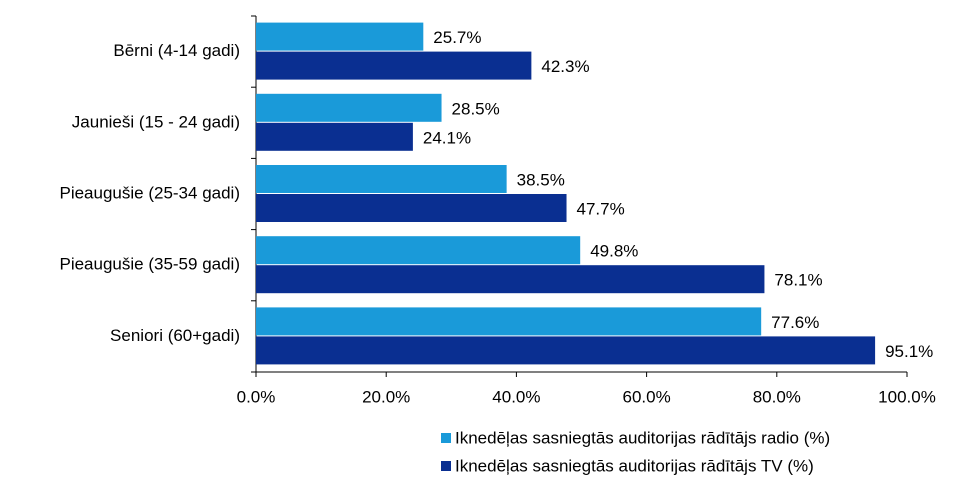 The width and height of the screenshot is (979, 479). Describe the element at coordinates (798, 280) in the screenshot. I see `data-label: 78.1%` at that location.